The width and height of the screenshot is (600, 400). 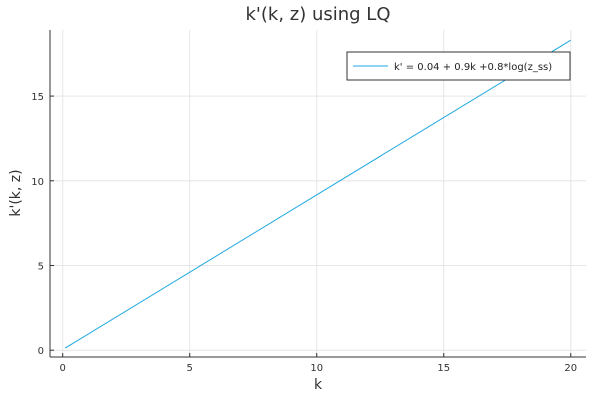 I want to click on x-tick-label: 0, so click(x=63, y=368).